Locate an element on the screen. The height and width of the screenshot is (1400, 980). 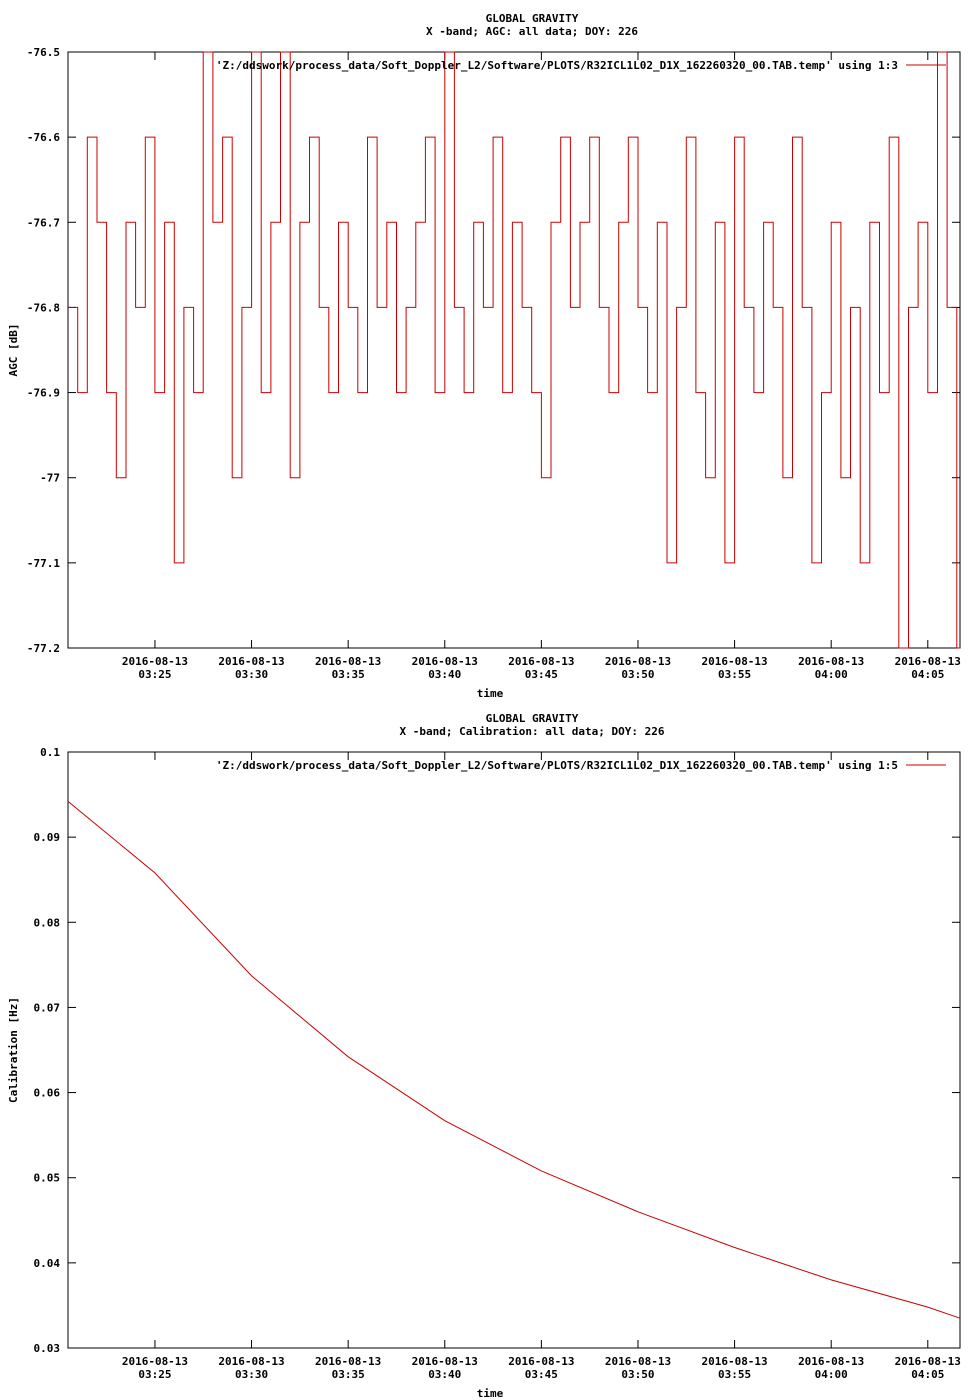
y-tick-label: 0.06 is located at coordinates (47, 1093).